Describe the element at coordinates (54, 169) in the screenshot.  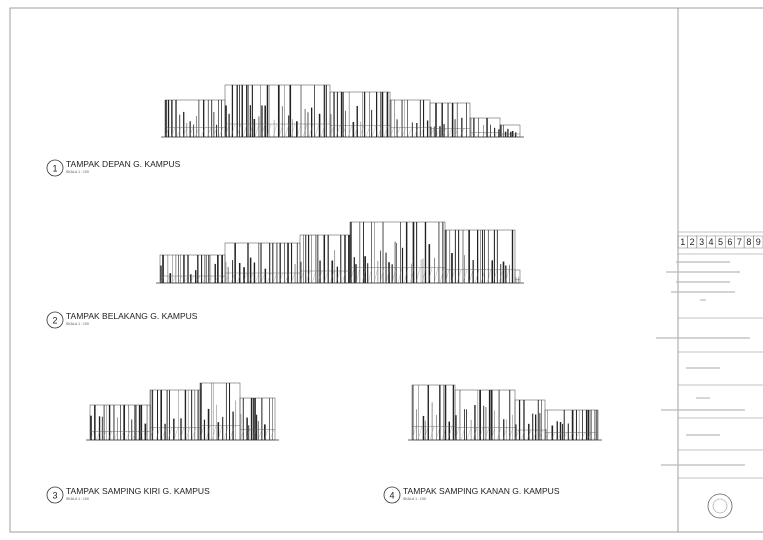
I see `view-number: 1` at that location.